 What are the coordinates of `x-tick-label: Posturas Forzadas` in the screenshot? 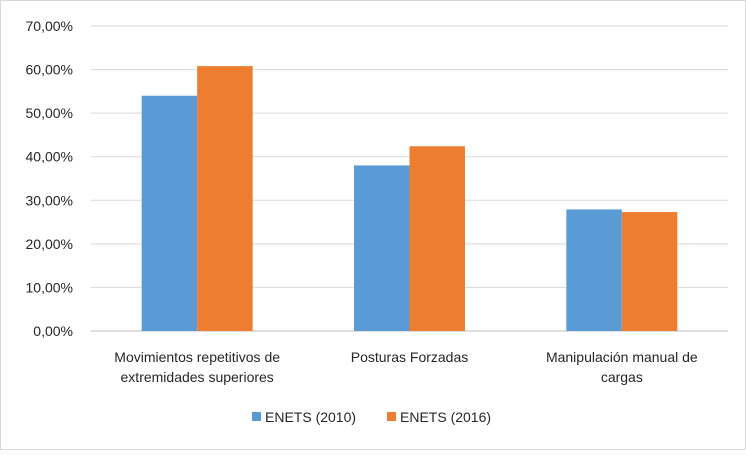 It's located at (410, 357).